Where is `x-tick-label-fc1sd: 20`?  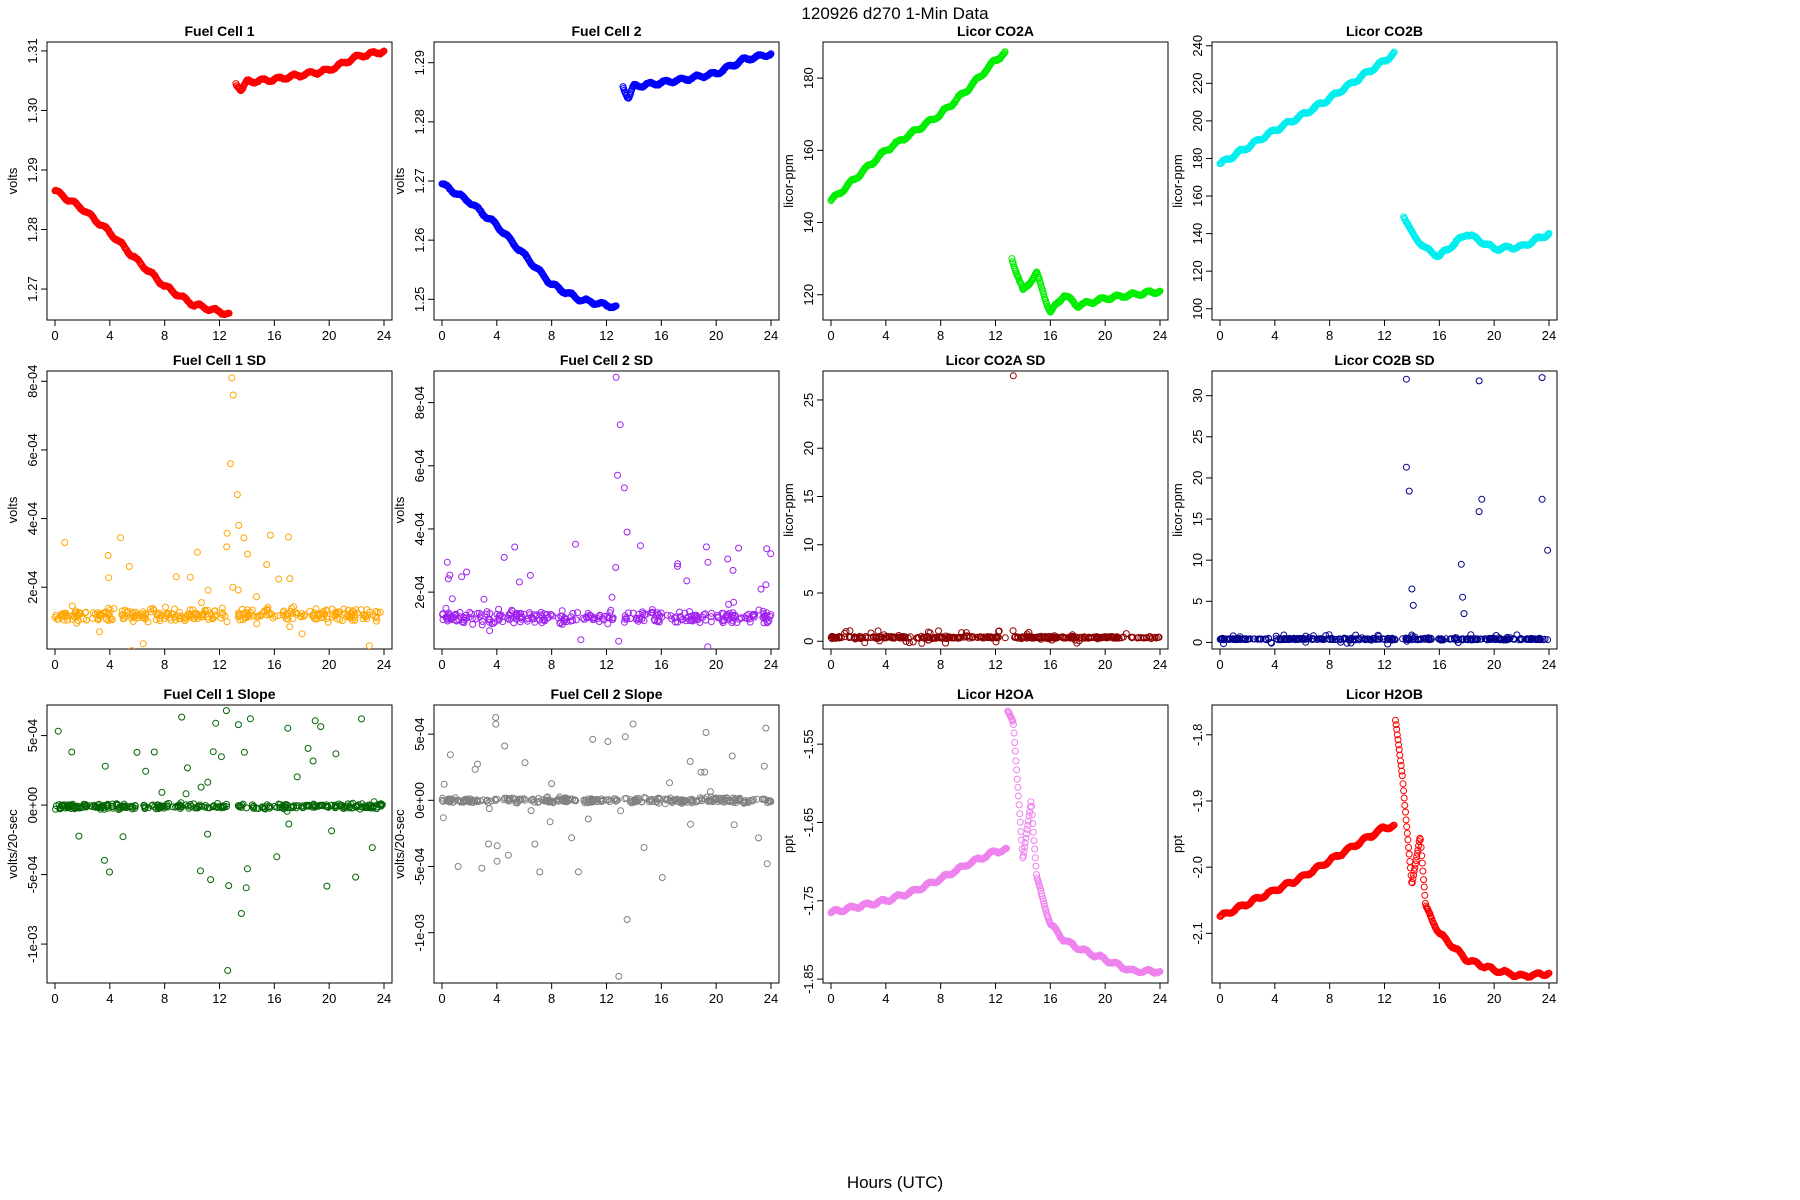
x-tick-label-fc1sd: 20 is located at coordinates (329, 664).